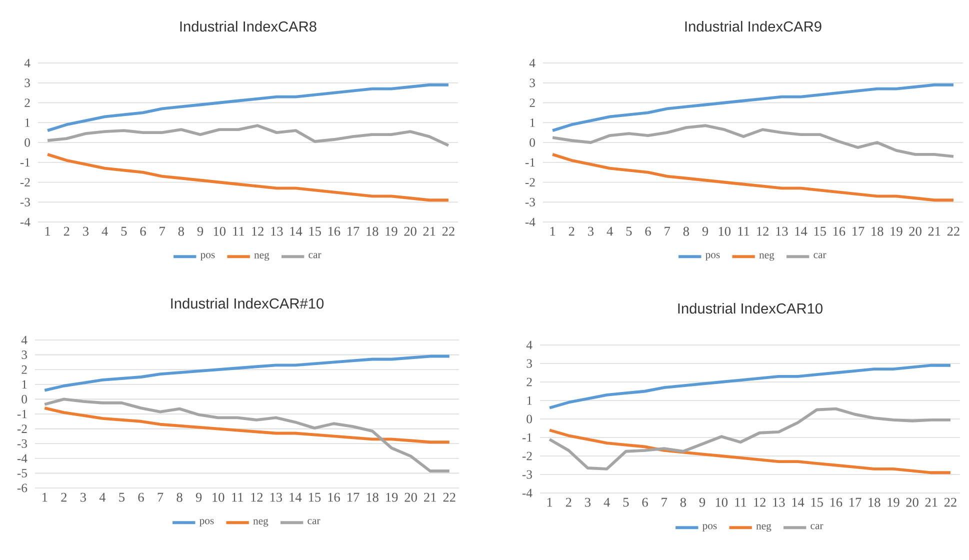 Image resolution: width=969 pixels, height=560 pixels. I want to click on x-tick-label: 14, so click(801, 231).